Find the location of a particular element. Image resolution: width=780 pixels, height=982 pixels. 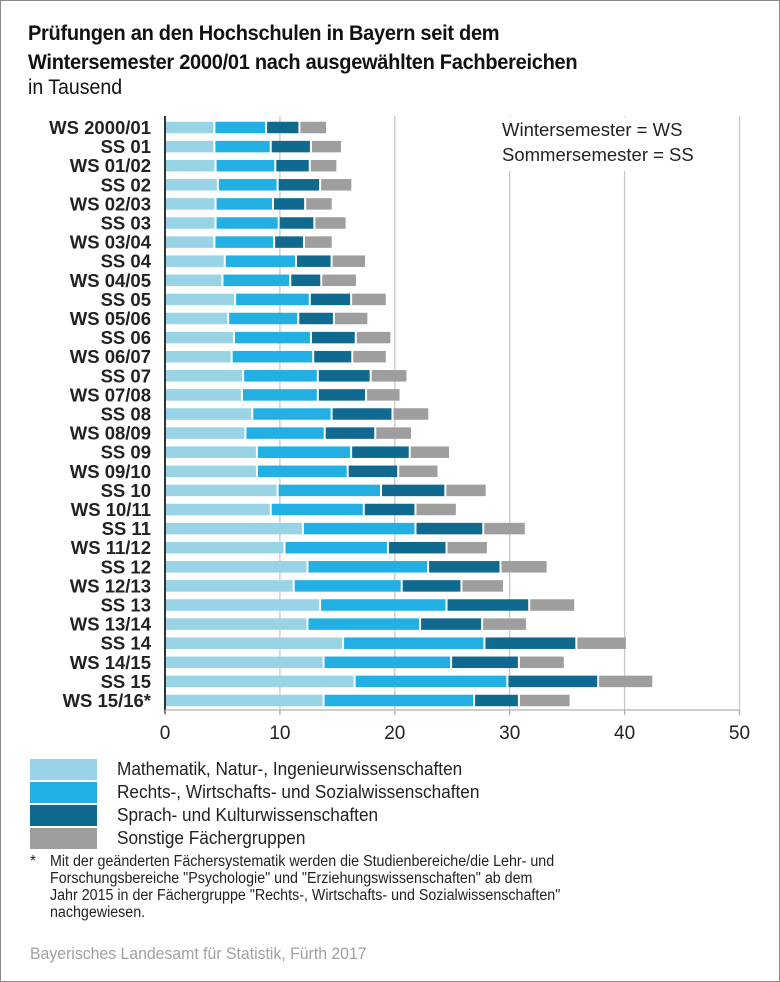

x-tick-label: 30 is located at coordinates (509, 733).